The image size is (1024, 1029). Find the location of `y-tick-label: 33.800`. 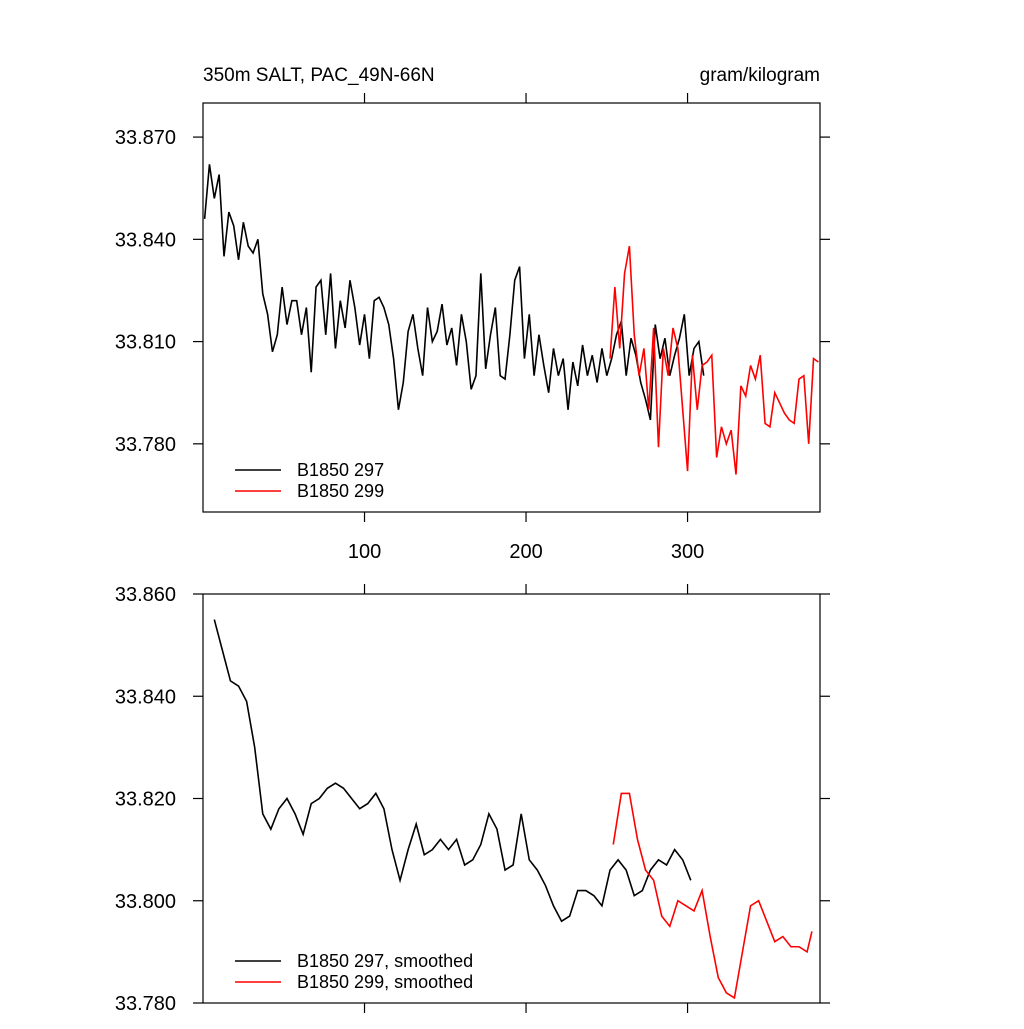

y-tick-label: 33.800 is located at coordinates (145, 902).